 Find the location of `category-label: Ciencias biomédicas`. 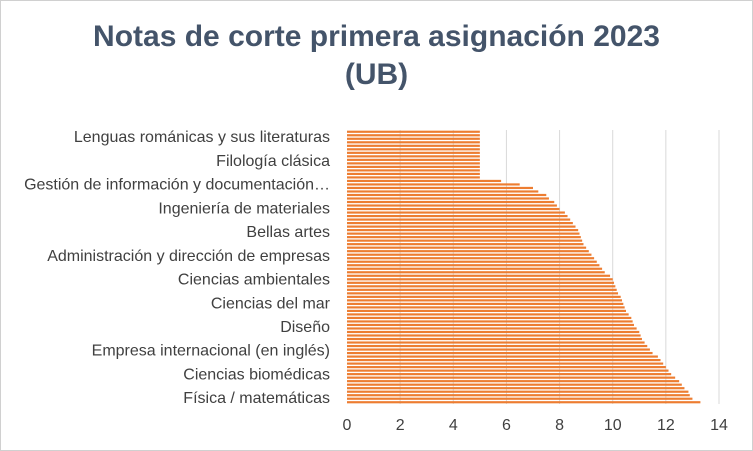

category-label: Ciencias biomédicas is located at coordinates (256, 375).